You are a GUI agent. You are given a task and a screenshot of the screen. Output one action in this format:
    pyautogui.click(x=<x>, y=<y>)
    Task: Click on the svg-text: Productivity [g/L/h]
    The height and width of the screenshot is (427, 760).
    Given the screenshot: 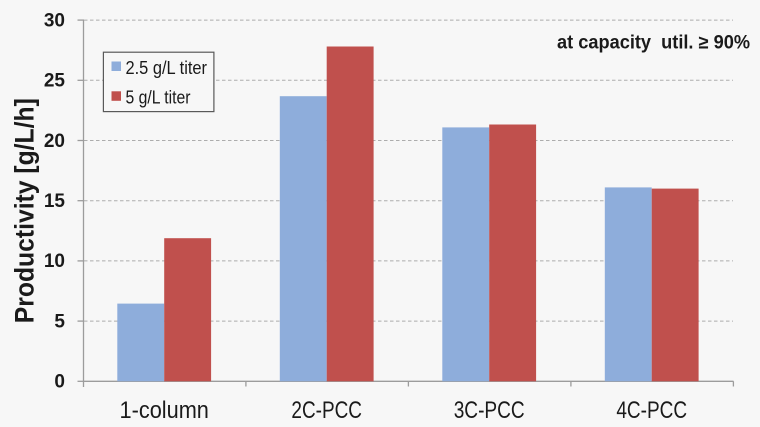 What is the action you would take?
    pyautogui.click(x=25, y=210)
    